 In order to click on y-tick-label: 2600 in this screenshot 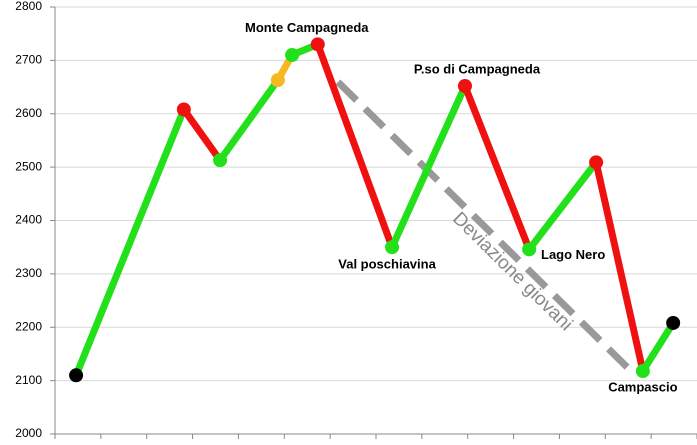, I will do `click(28, 113)`.